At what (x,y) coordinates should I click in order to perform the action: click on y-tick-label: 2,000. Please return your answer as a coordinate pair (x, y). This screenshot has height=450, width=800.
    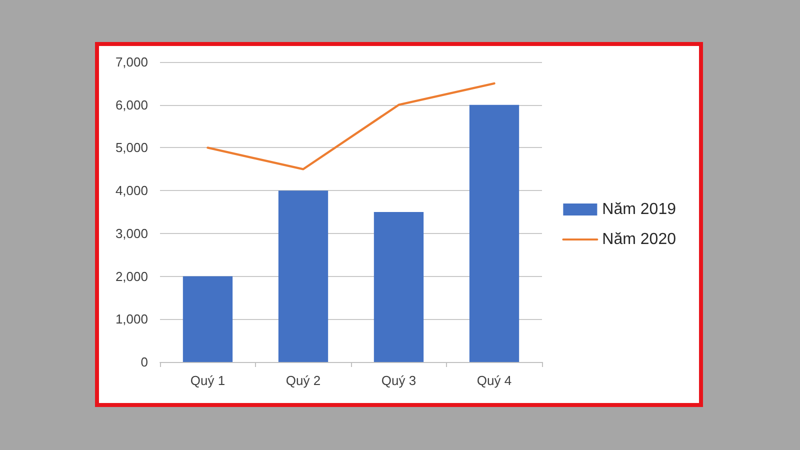
    Looking at the image, I should click on (131, 276).